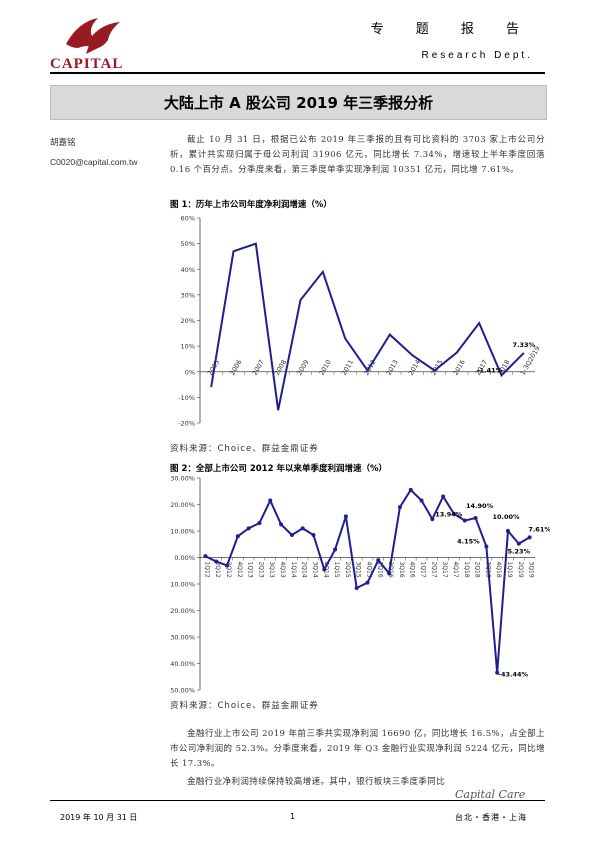 This screenshot has height=842, width=595. Describe the element at coordinates (490, 794) in the screenshot. I see `footer-brand-logo: Capital Care` at that location.